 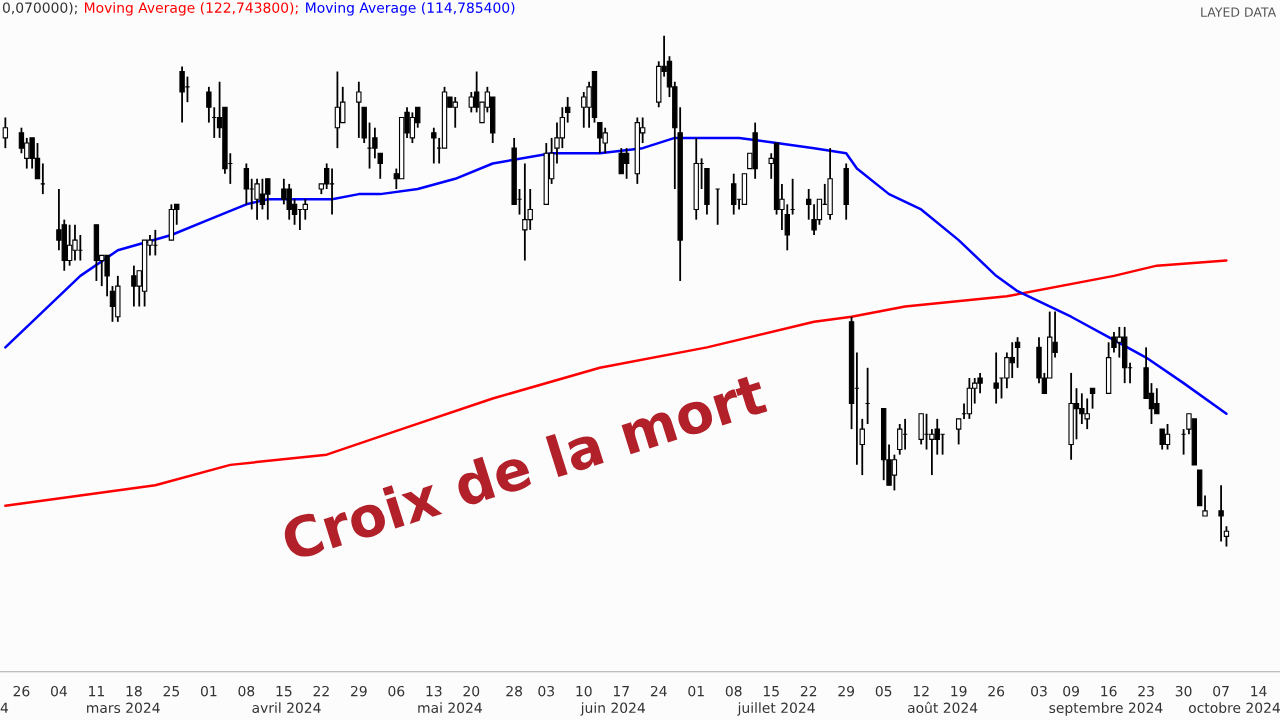 What do you see at coordinates (134, 691) in the screenshot?
I see `x-tick-label: 18` at bounding box center [134, 691].